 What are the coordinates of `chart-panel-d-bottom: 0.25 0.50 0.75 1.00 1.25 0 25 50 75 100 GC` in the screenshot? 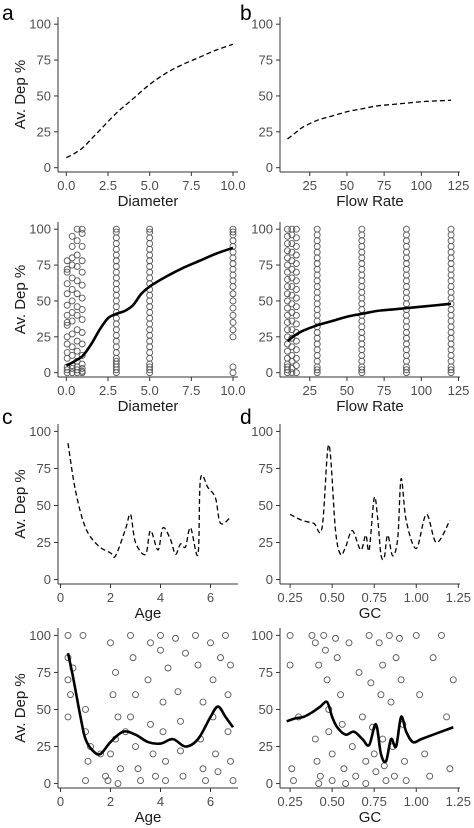 It's located at (361, 727).